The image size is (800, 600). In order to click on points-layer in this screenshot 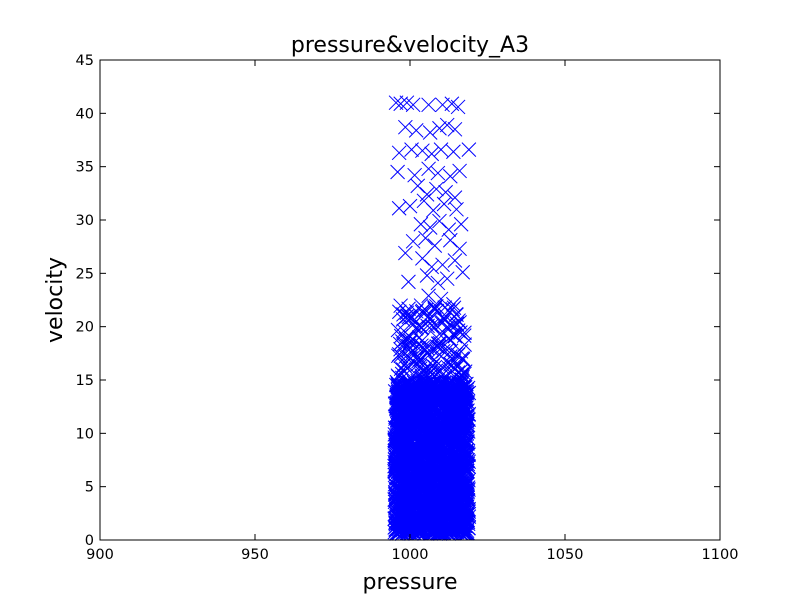, I will do `click(432, 318)`.